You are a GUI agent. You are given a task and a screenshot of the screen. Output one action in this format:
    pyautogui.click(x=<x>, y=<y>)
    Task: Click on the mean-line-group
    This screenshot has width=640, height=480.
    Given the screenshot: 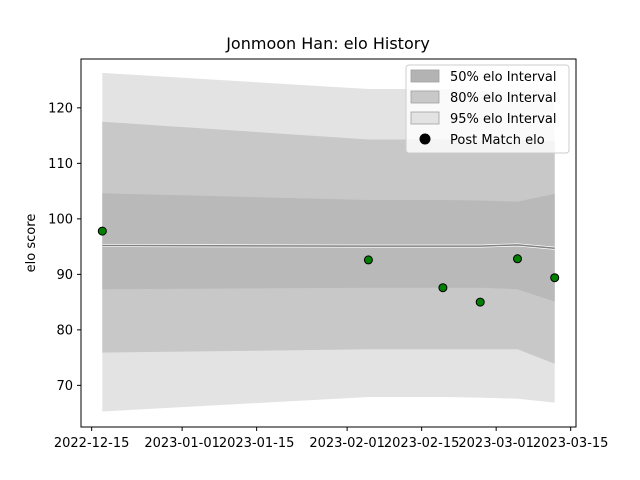 What is the action you would take?
    pyautogui.click(x=328, y=246)
    